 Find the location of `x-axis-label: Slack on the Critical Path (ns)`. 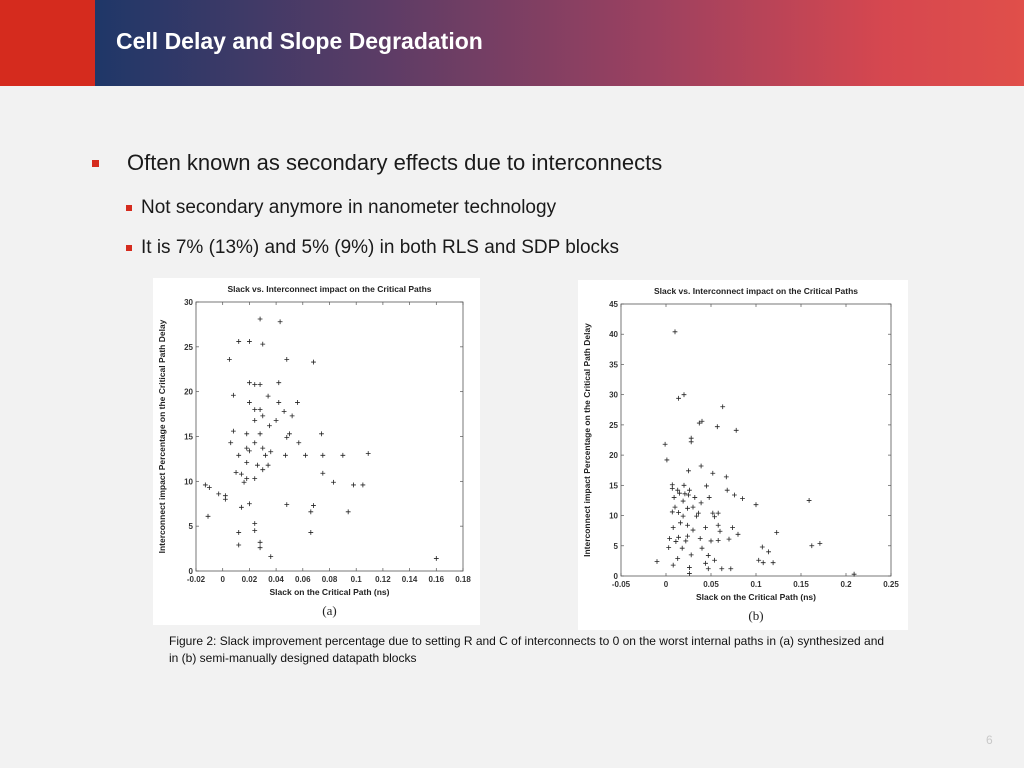

x-axis-label: Slack on the Critical Path (ns) is located at coordinates (330, 592).